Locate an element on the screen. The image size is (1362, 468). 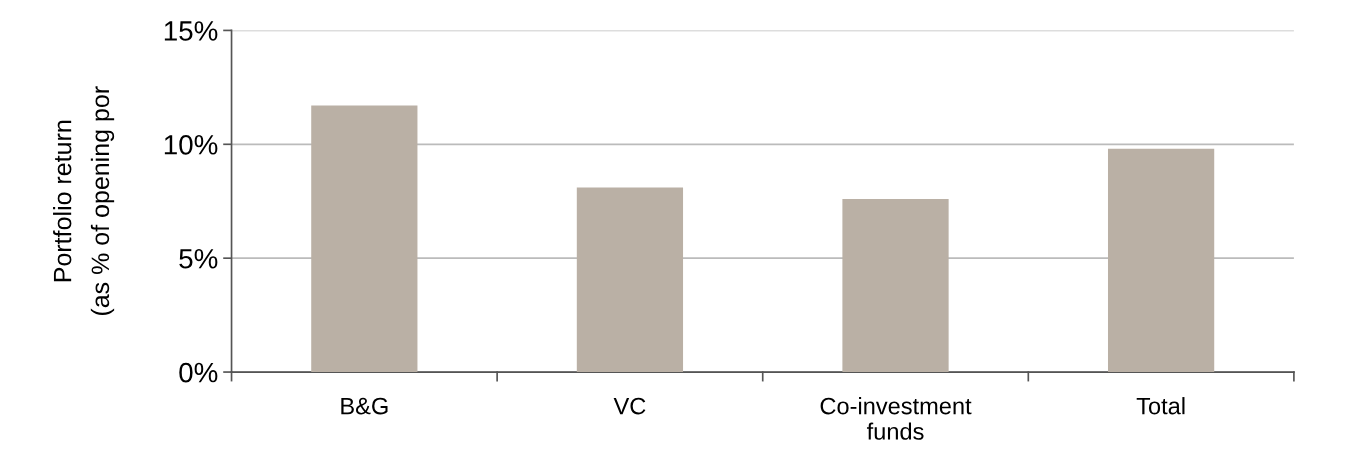
y-tick-label: 10% is located at coordinates (191, 144).